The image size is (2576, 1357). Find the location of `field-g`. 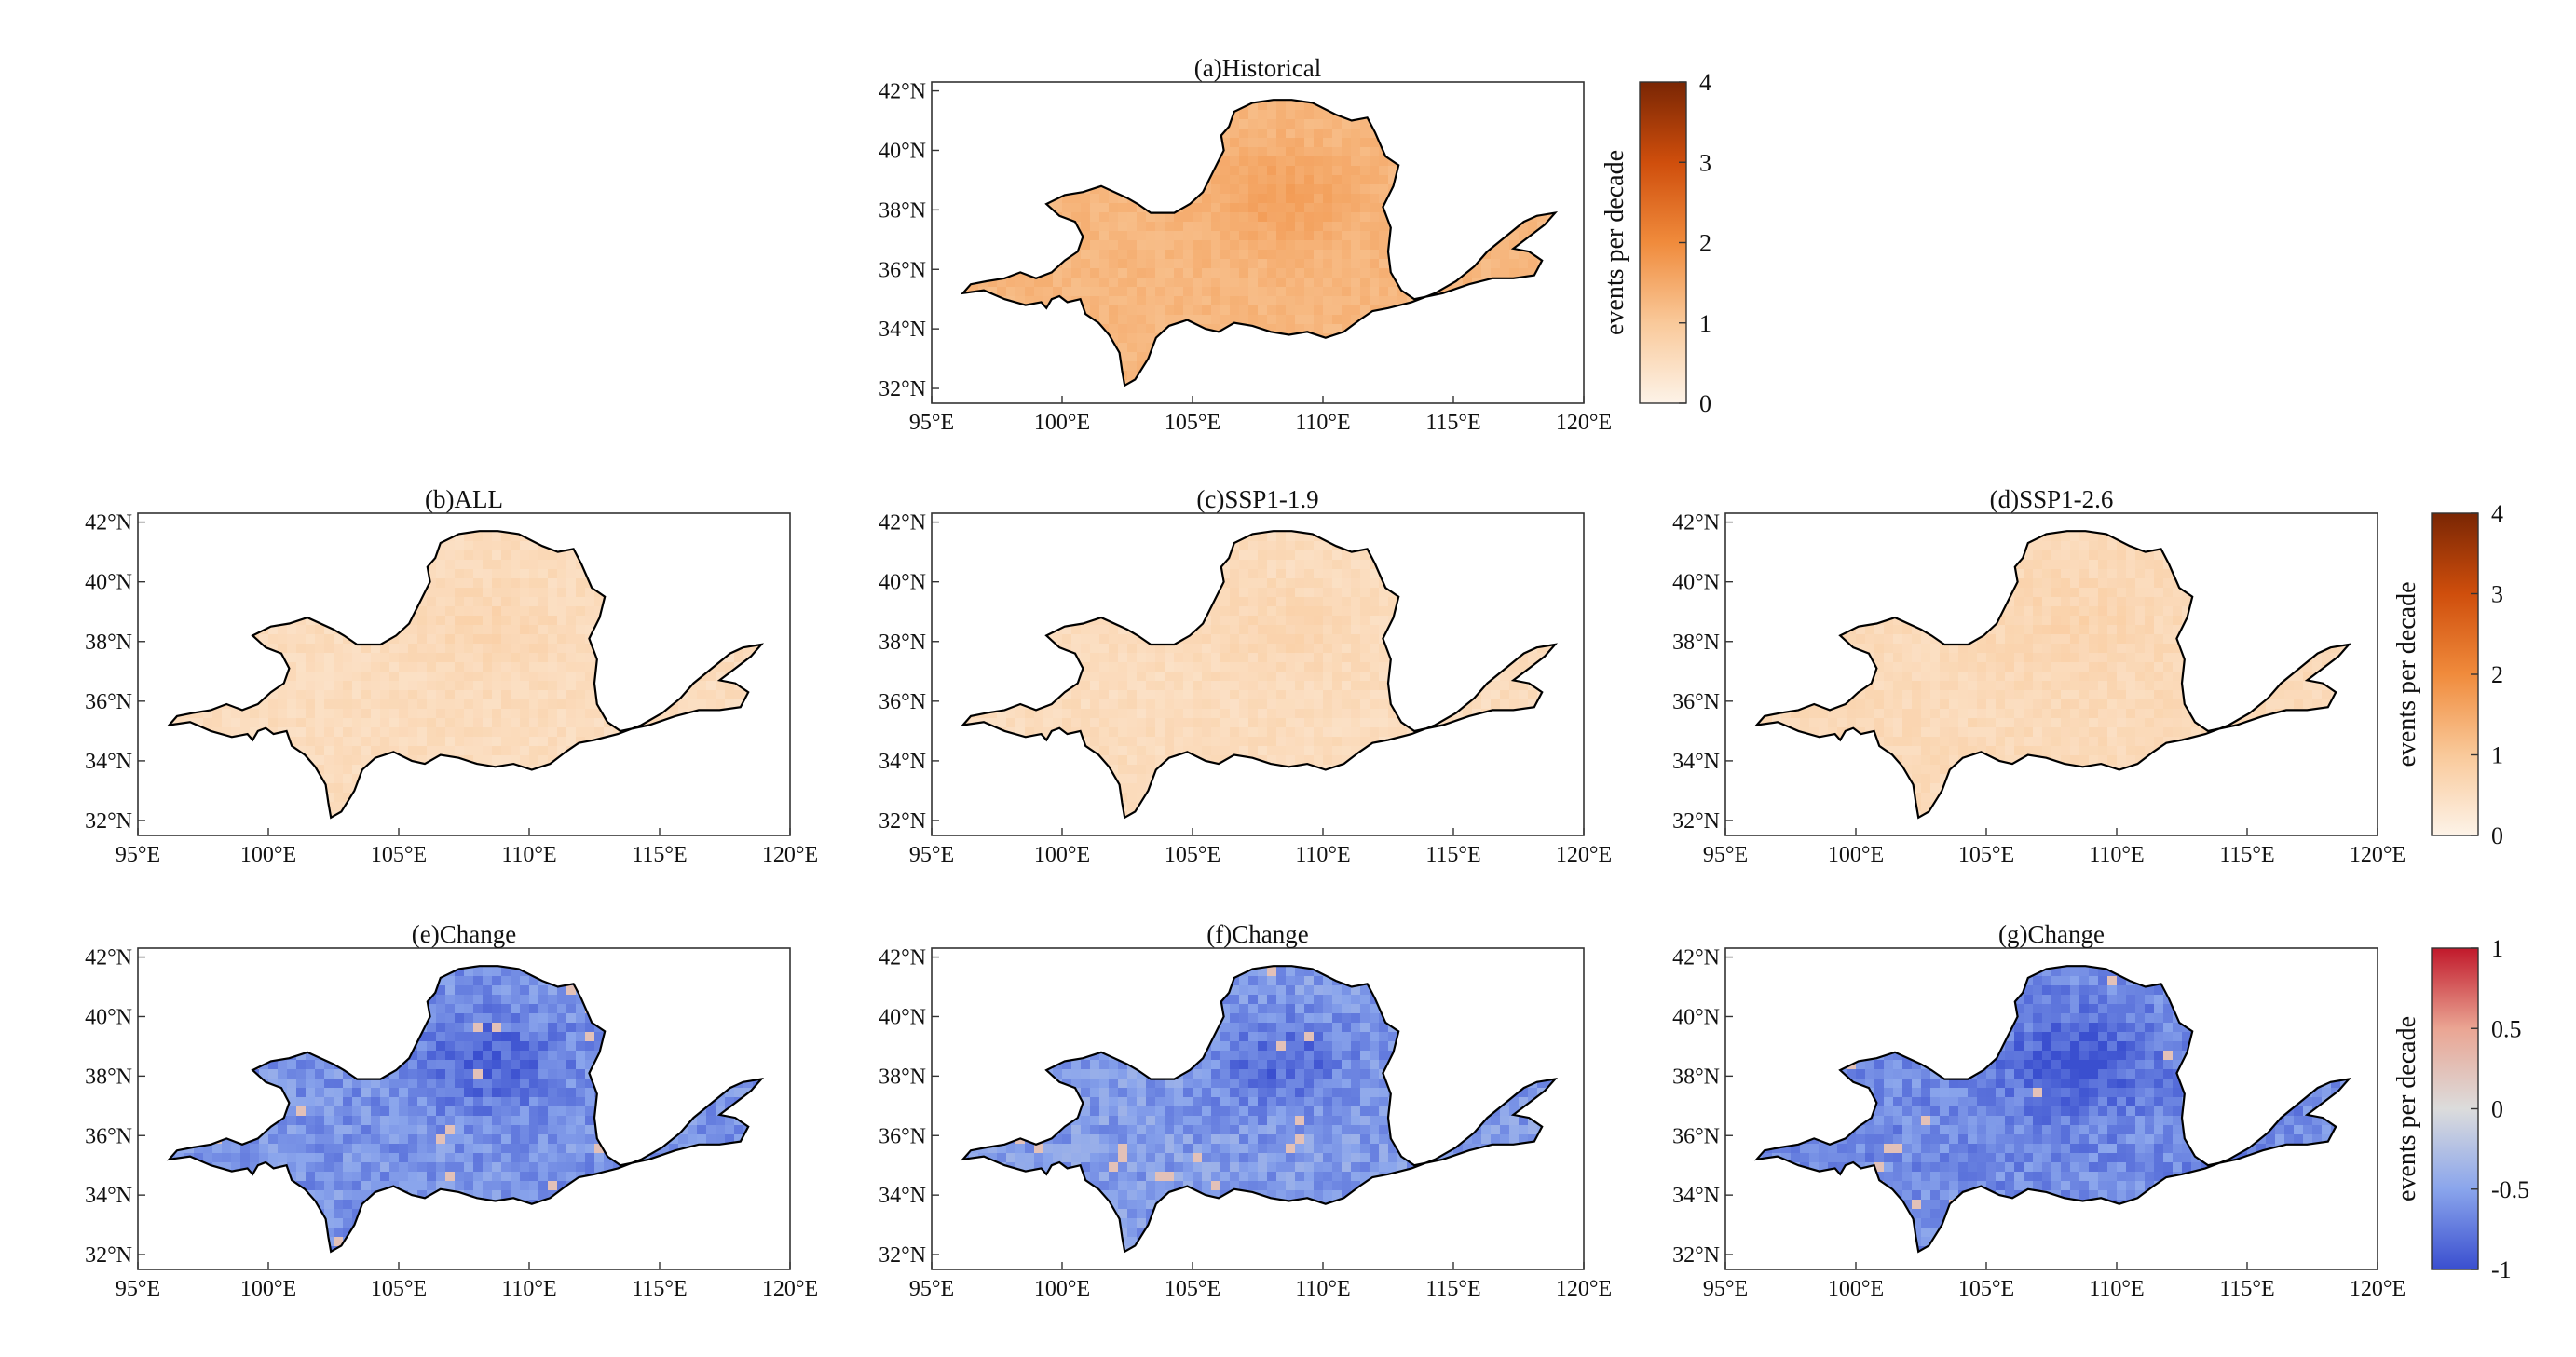

field-g is located at coordinates (2053, 1109).